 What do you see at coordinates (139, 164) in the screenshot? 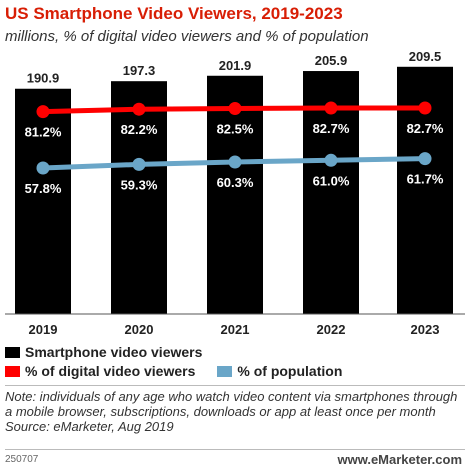
I see `point-population-2020` at bounding box center [139, 164].